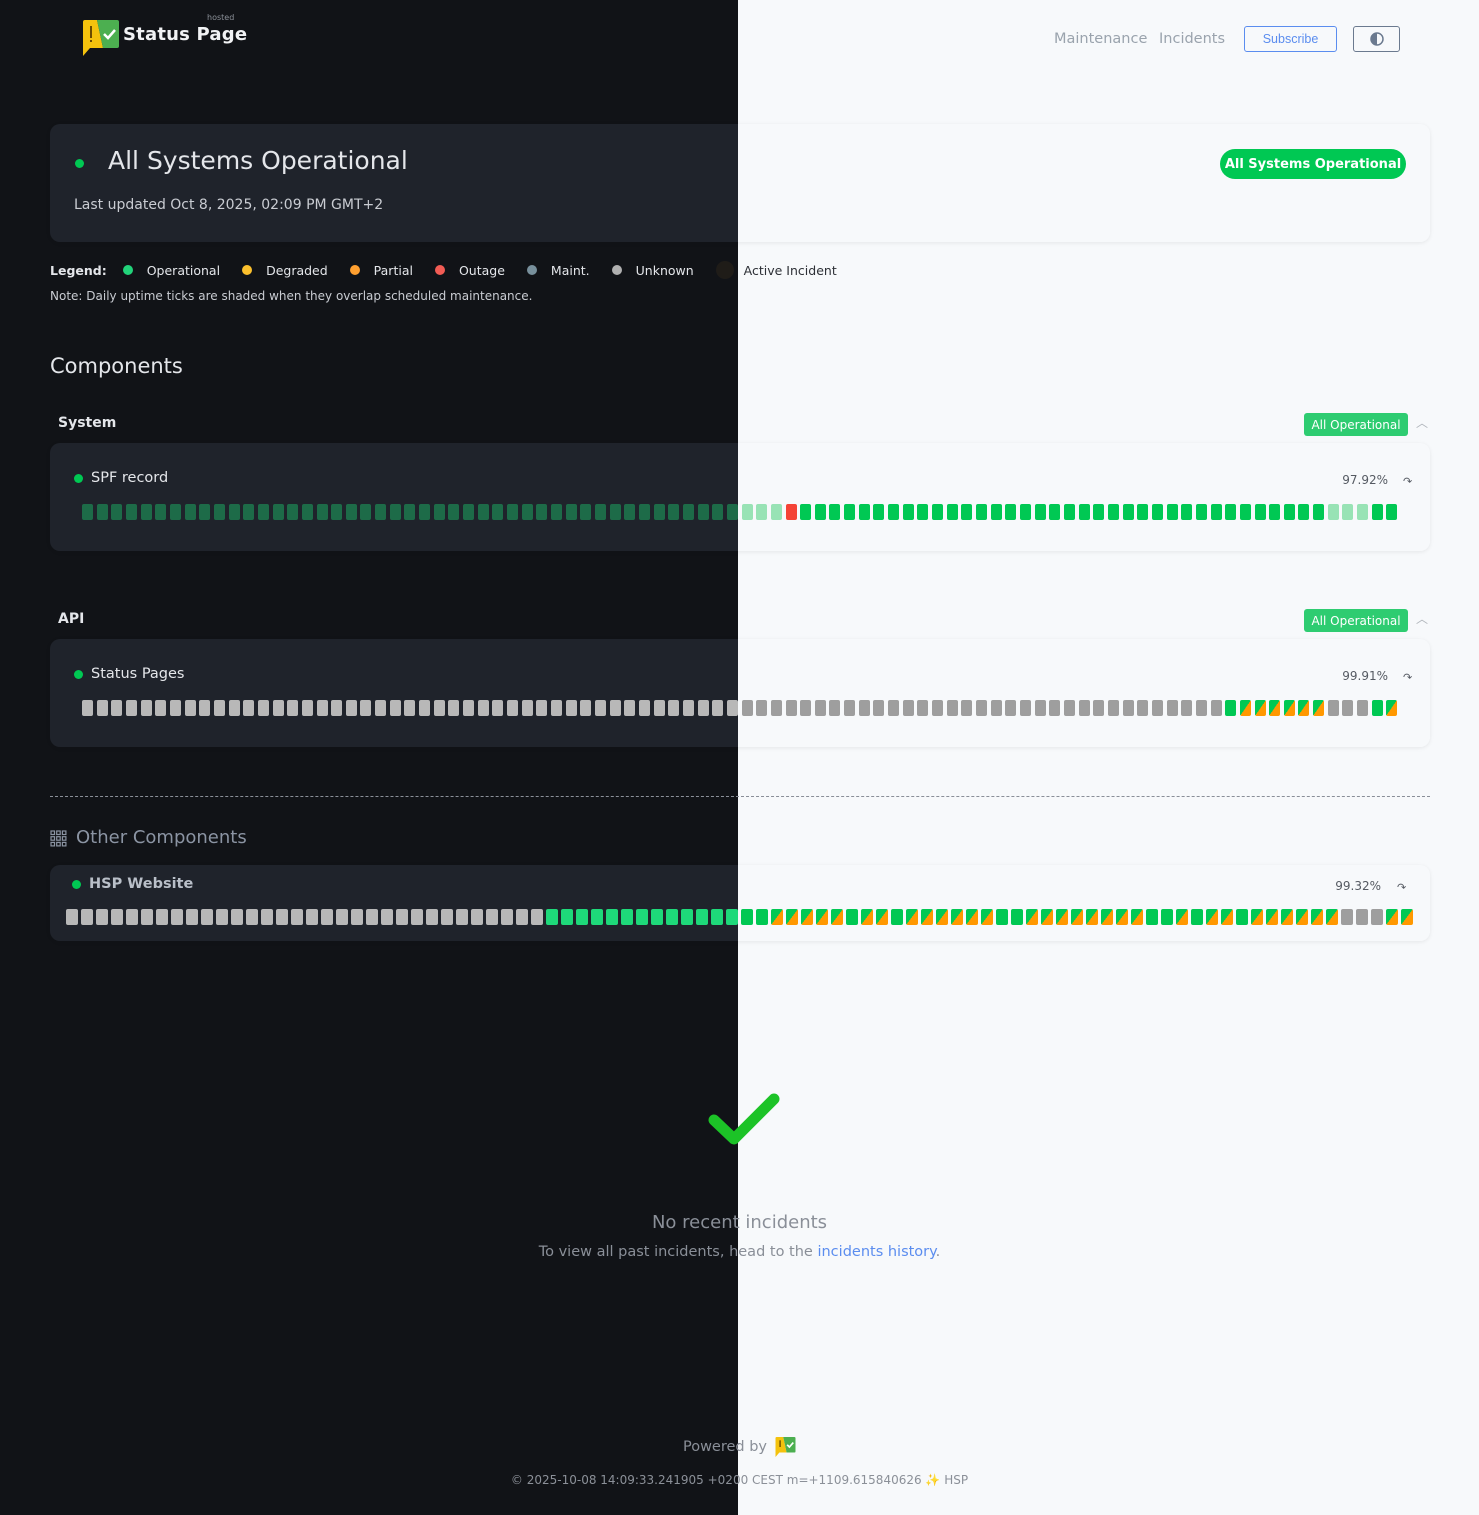 This screenshot has width=1479, height=1515. Describe the element at coordinates (1101, 39) in the screenshot. I see `nav-maintenance: Maintenance` at that location.